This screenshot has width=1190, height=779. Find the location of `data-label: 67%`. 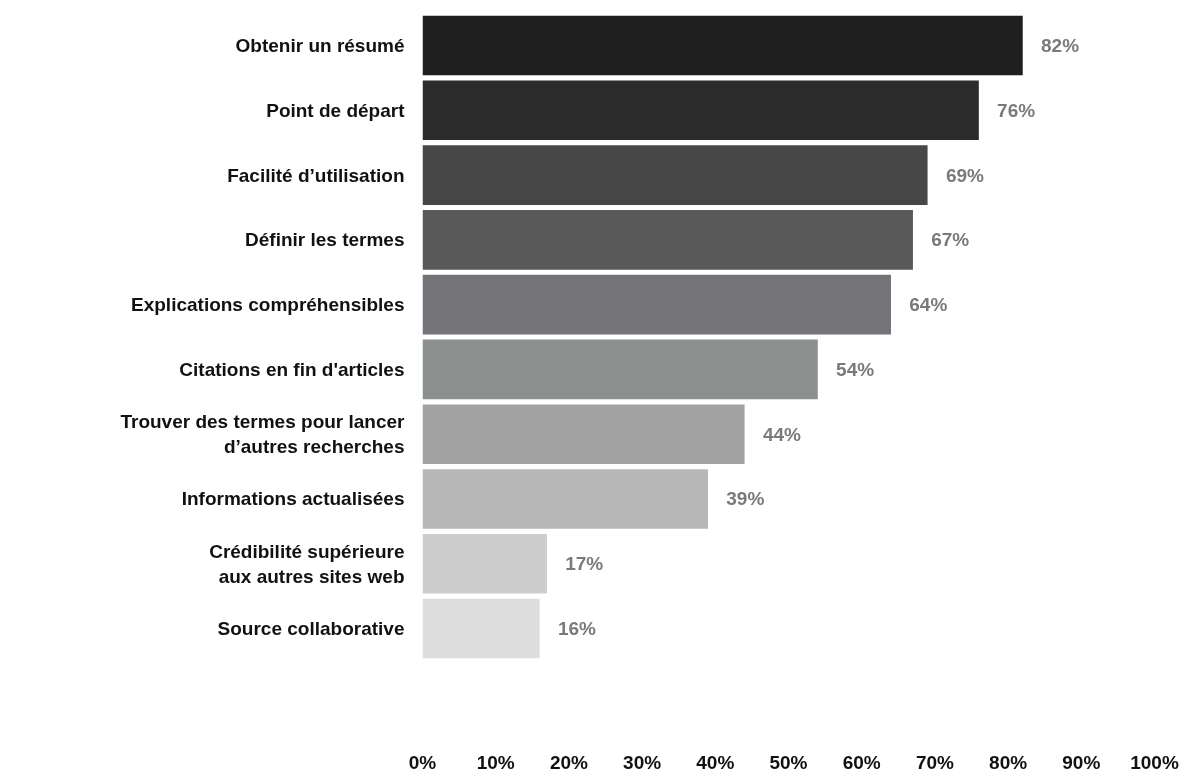

data-label: 67% is located at coordinates (950, 240).